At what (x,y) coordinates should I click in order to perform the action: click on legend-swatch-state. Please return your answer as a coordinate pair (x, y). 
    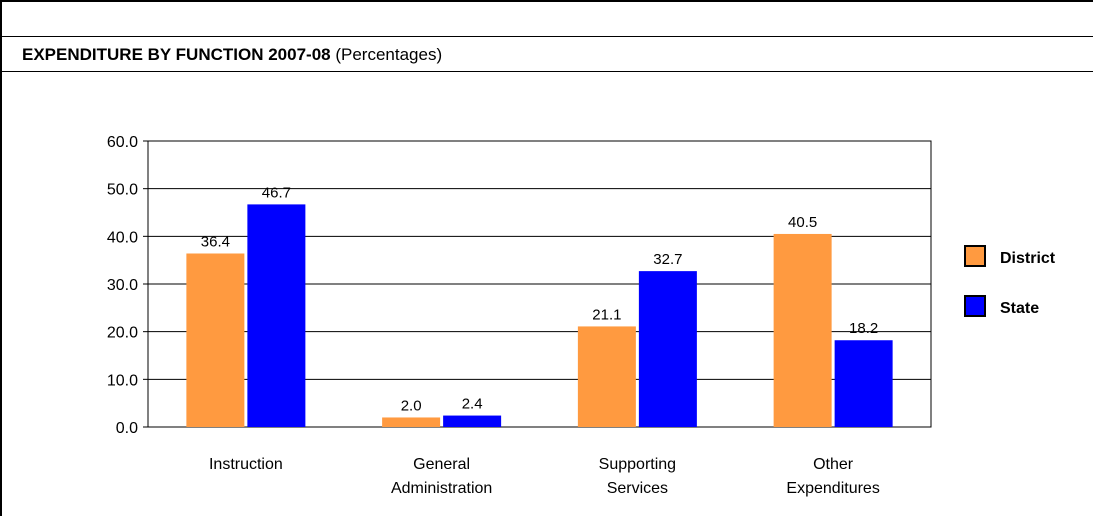
    Looking at the image, I should click on (975, 306).